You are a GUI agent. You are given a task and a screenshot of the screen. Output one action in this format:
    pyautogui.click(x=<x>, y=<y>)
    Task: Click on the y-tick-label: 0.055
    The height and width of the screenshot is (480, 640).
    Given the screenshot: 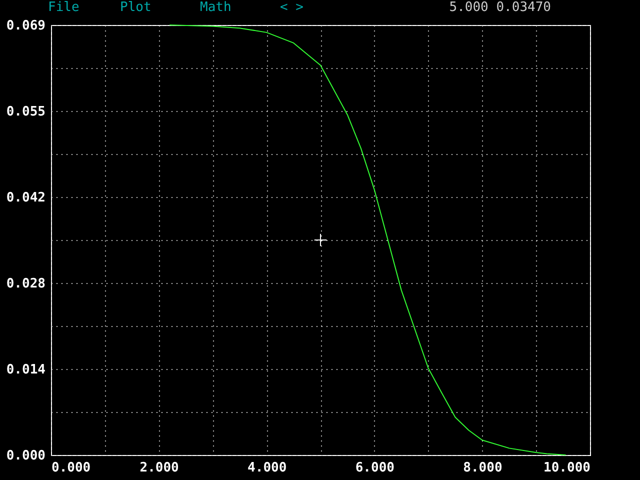 What is the action you would take?
    pyautogui.click(x=26, y=112)
    